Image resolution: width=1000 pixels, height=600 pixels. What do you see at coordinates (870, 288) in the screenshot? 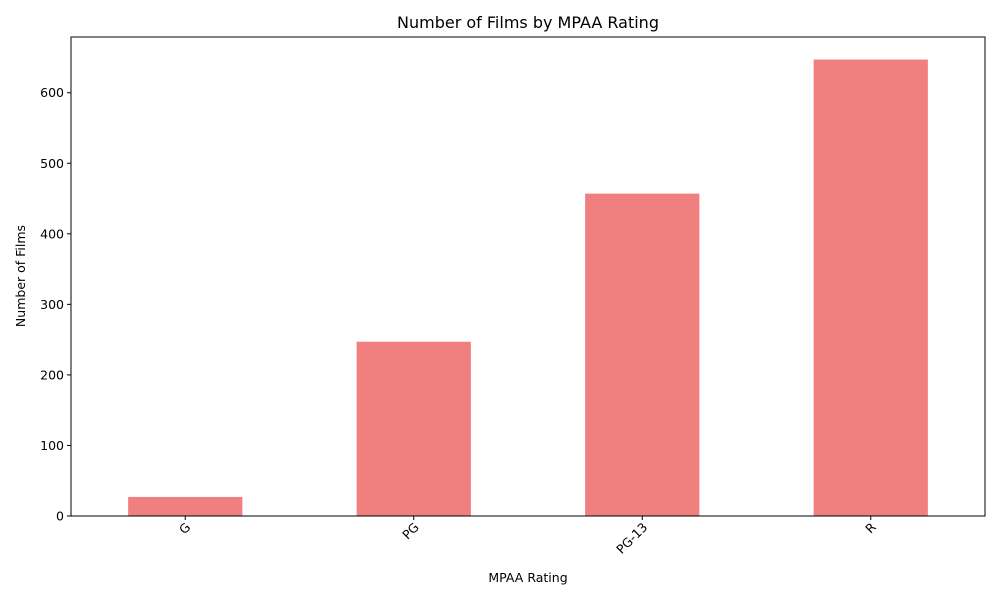
I see `bar-r` at bounding box center [870, 288].